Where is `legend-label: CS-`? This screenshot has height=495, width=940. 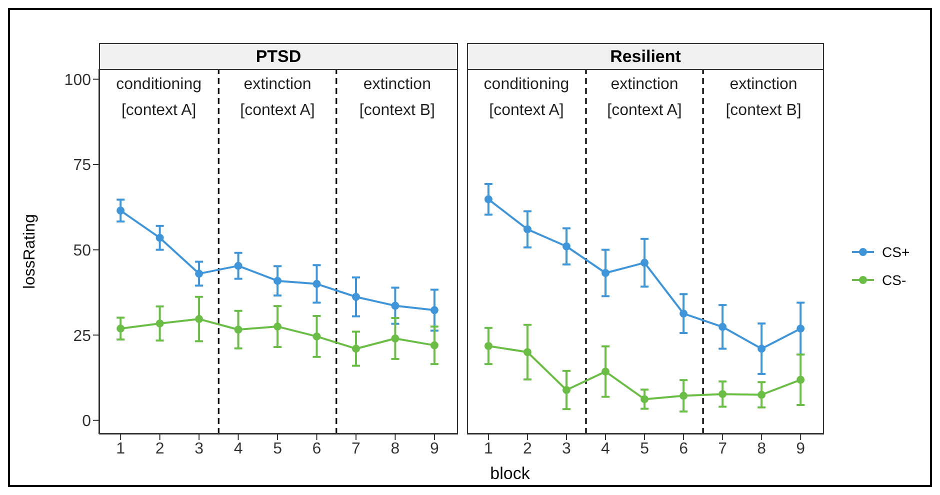 legend-label: CS- is located at coordinates (894, 280).